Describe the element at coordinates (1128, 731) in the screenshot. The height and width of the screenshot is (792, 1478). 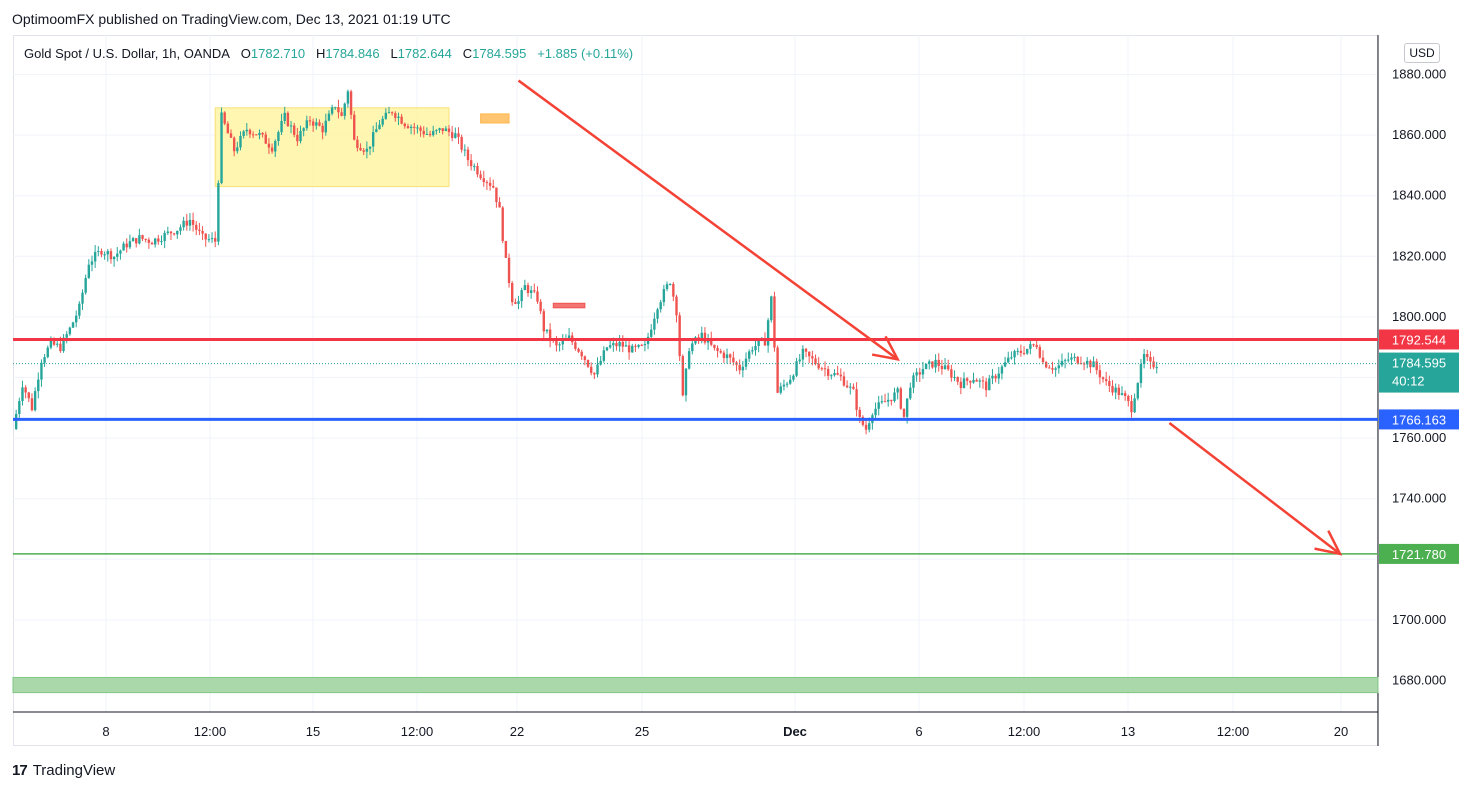
I see `x-tick-label: 13` at that location.